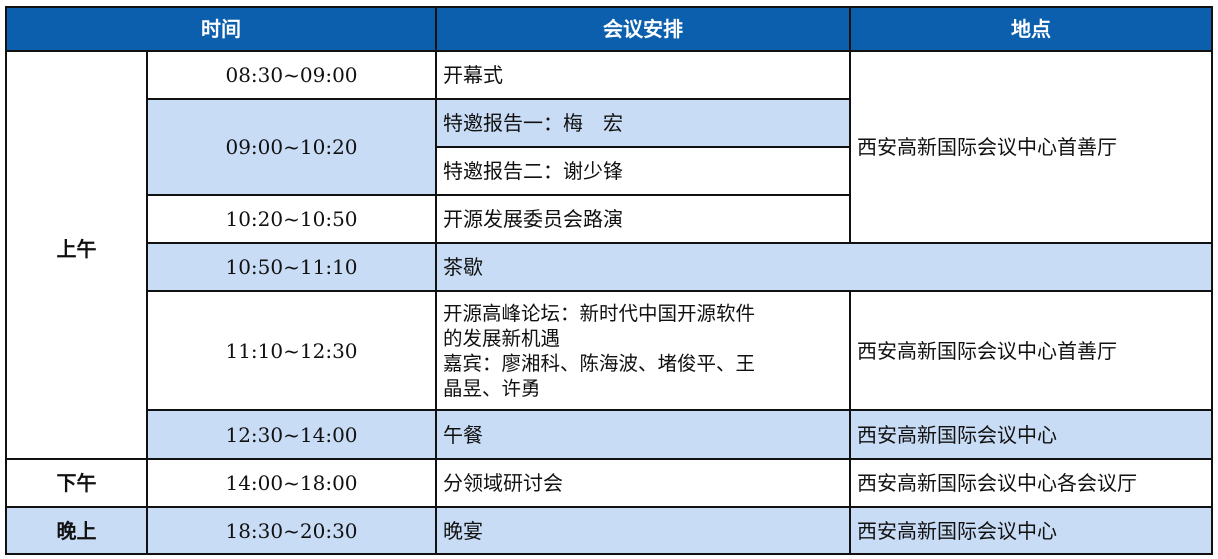  Describe the element at coordinates (76, 255) in the screenshot. I see `period-morning: 上午` at that location.